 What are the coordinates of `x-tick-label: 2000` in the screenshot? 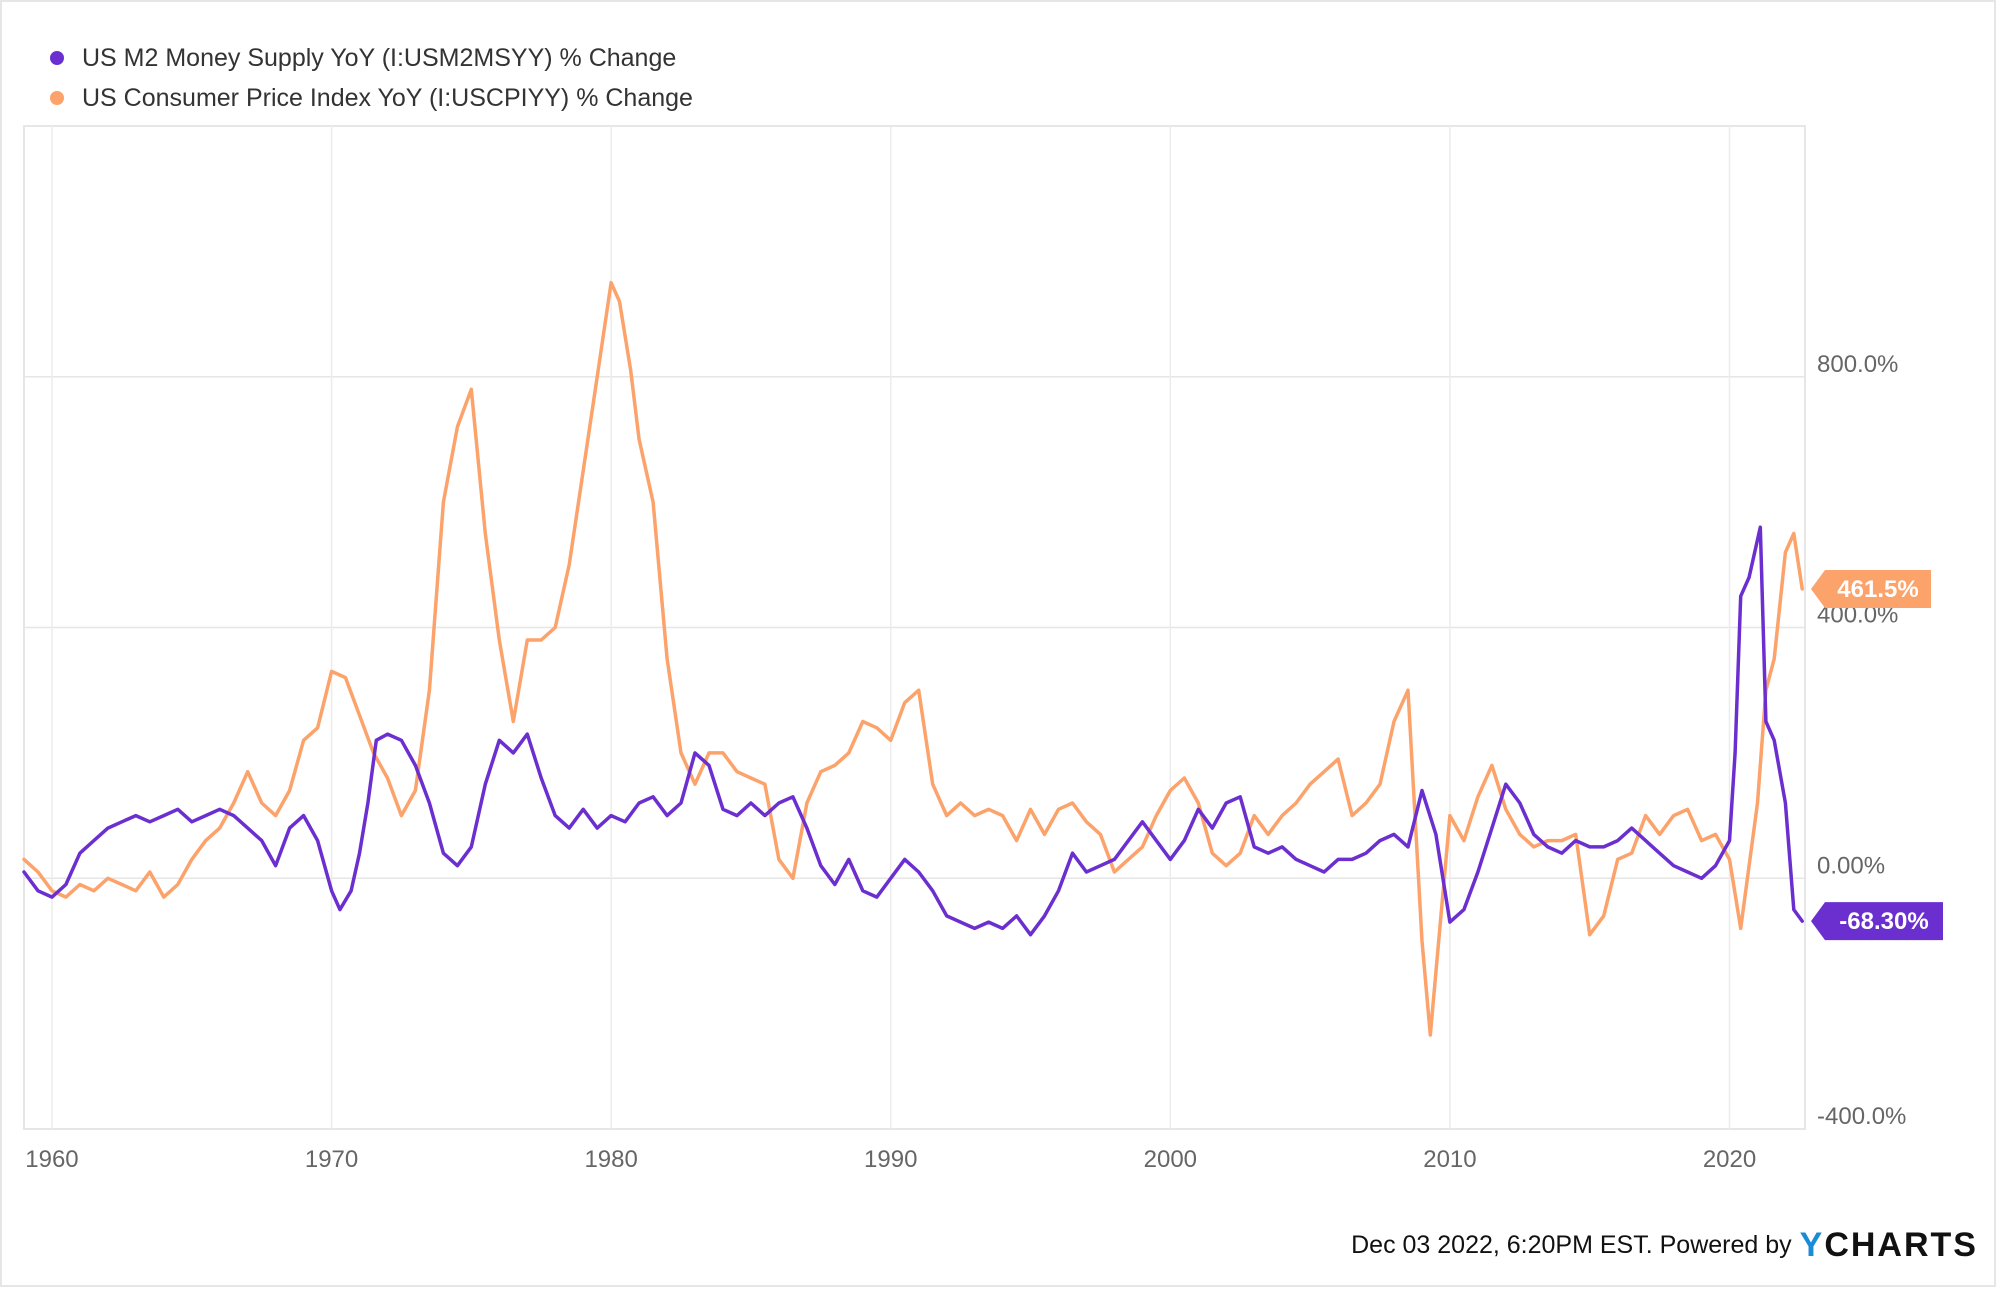 It's located at (1170, 1159).